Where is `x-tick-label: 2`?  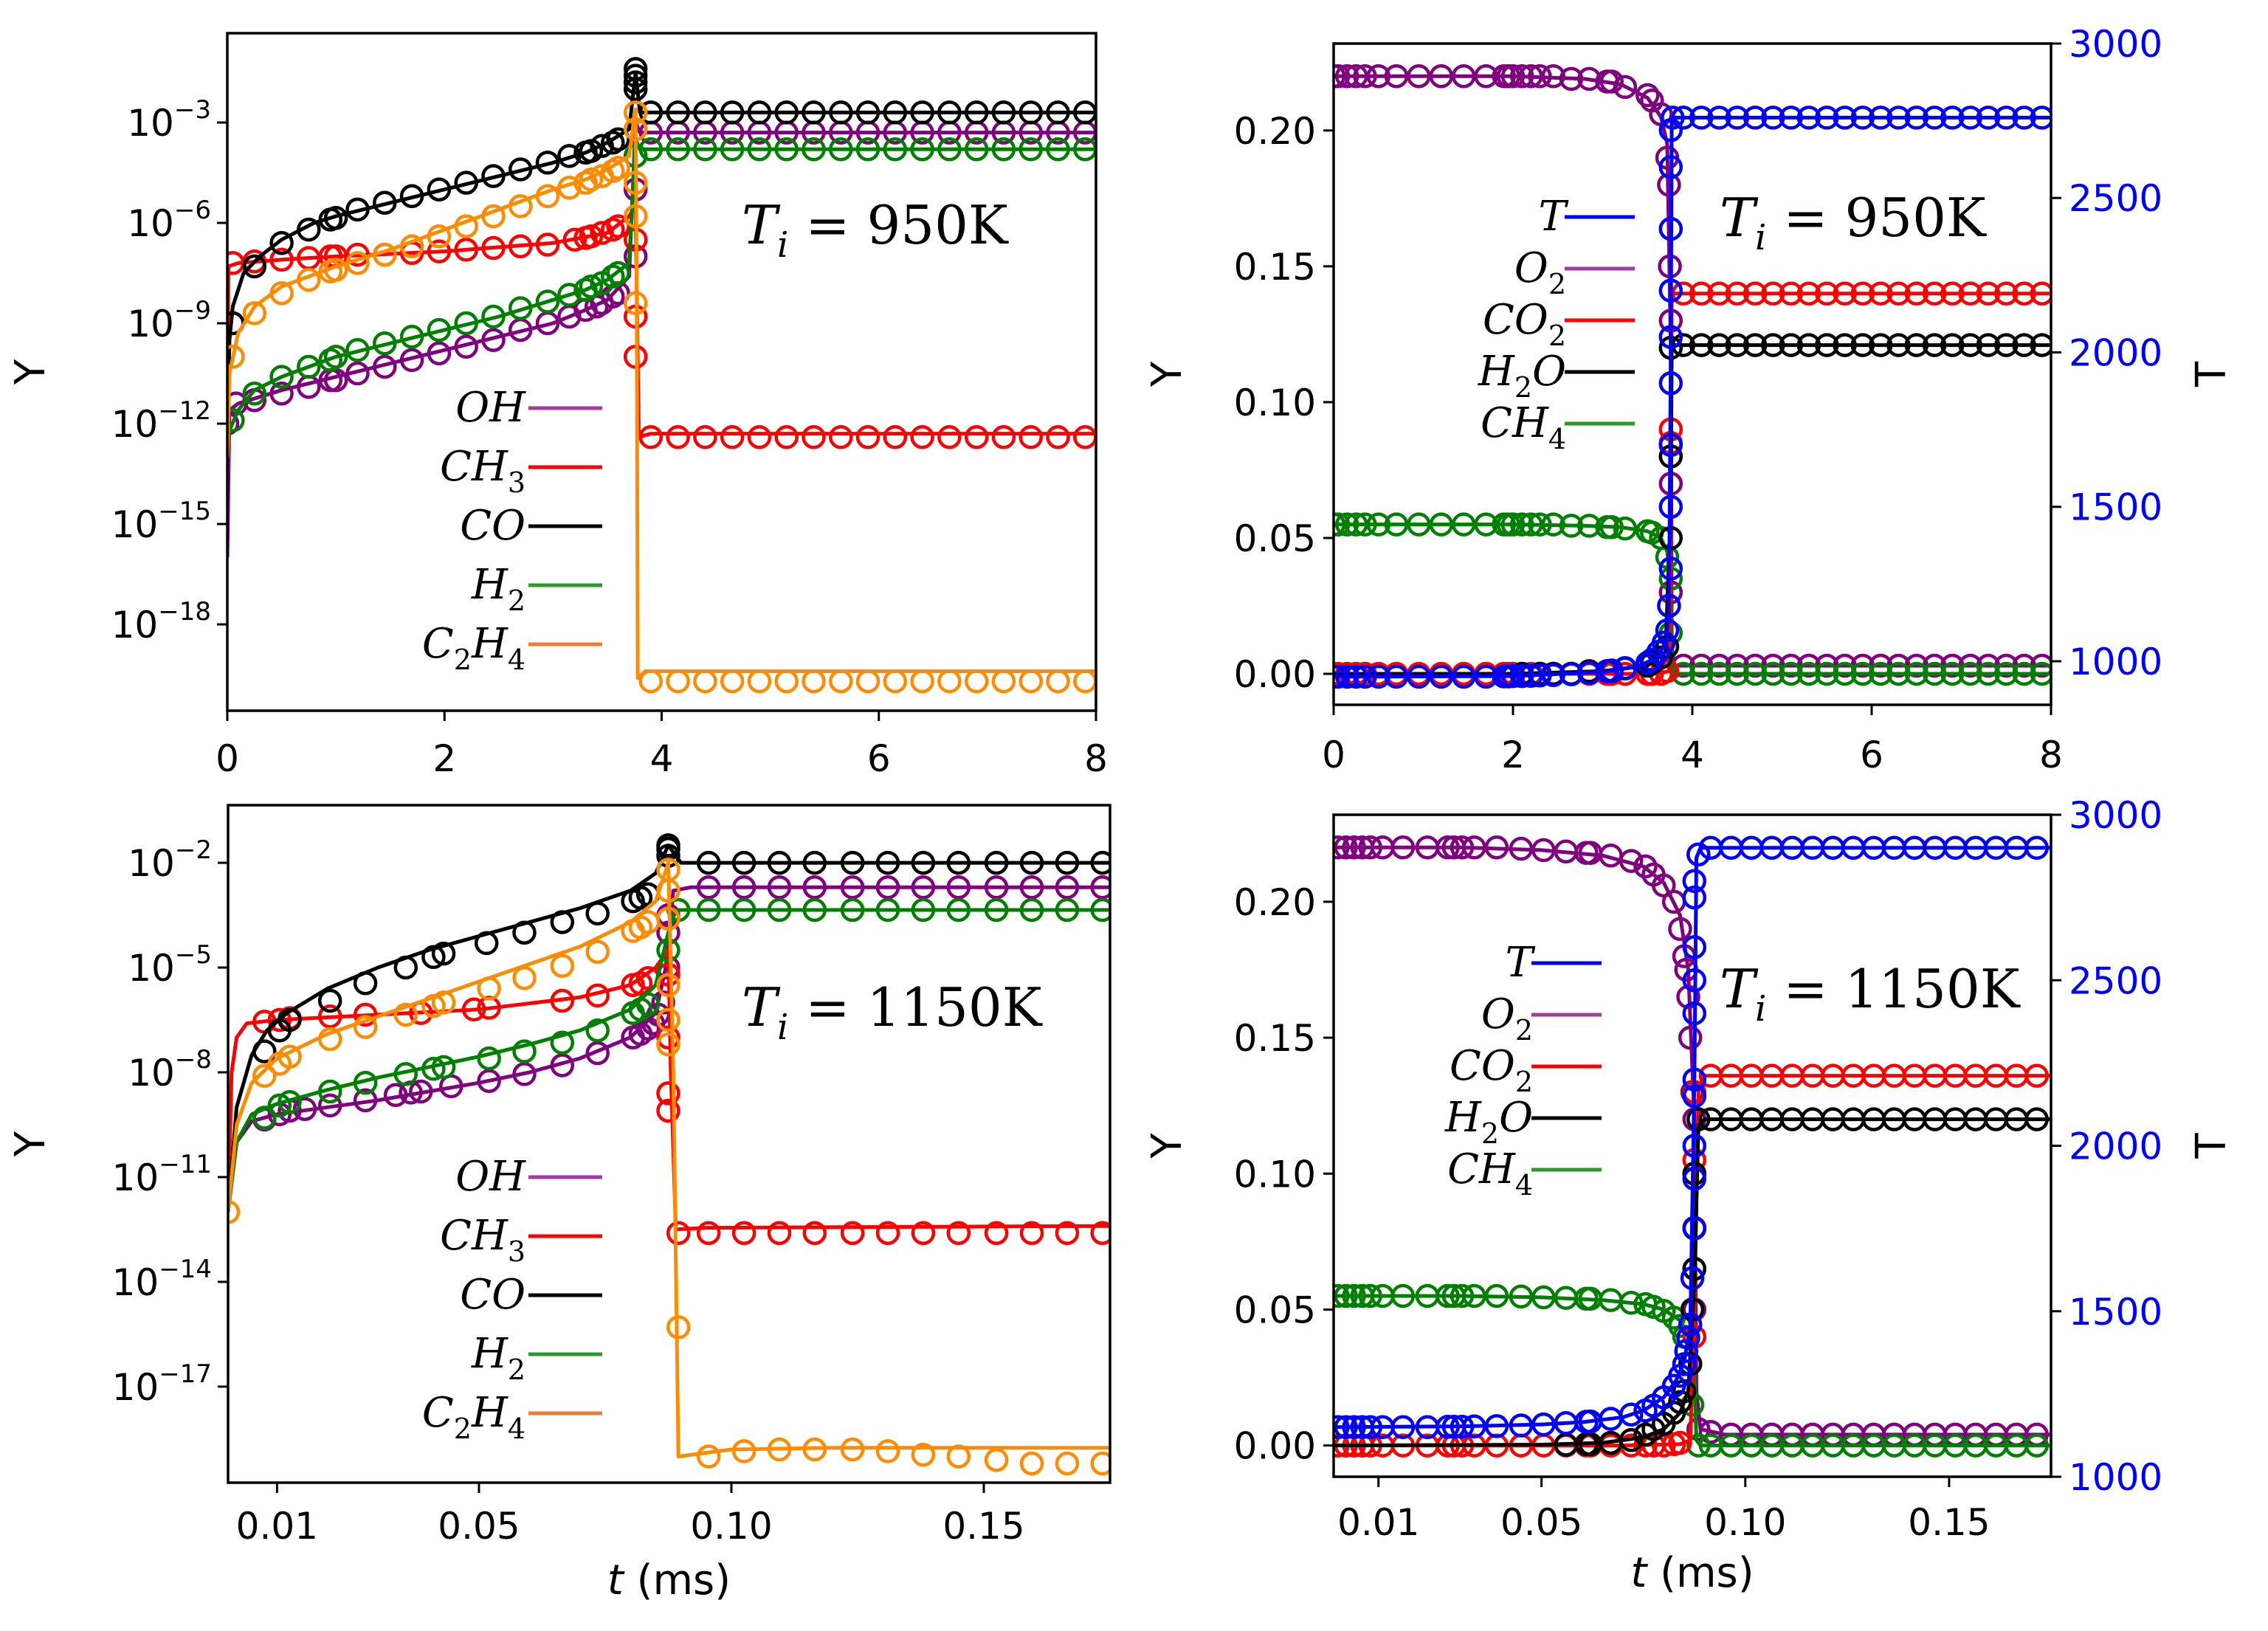
x-tick-label: 2 is located at coordinates (444, 758).